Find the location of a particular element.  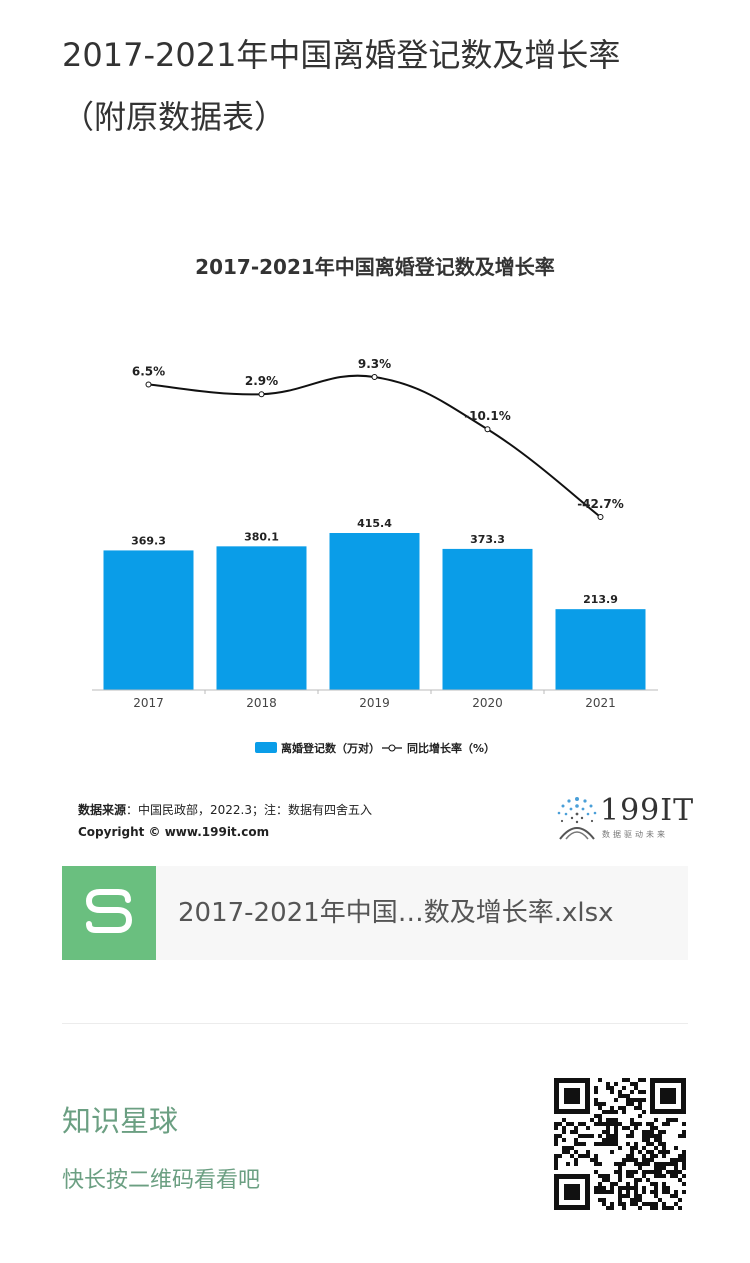

x-tick-2018: 2018 is located at coordinates (261, 703).